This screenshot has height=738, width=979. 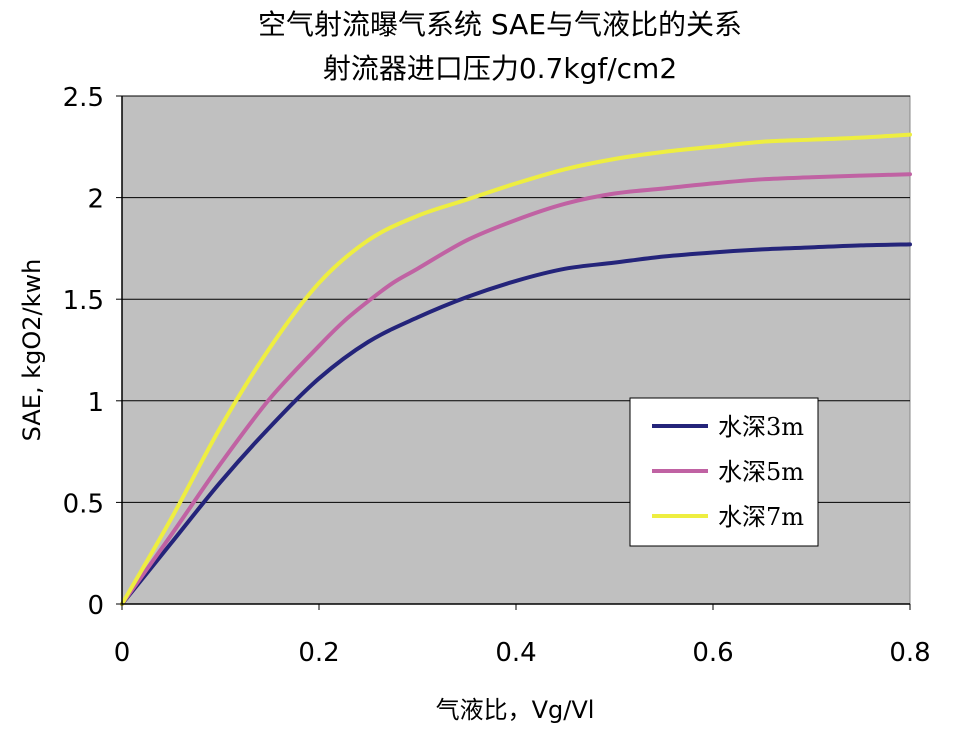 What do you see at coordinates (95, 606) in the screenshot?
I see `y-tick-label: 0` at bounding box center [95, 606].